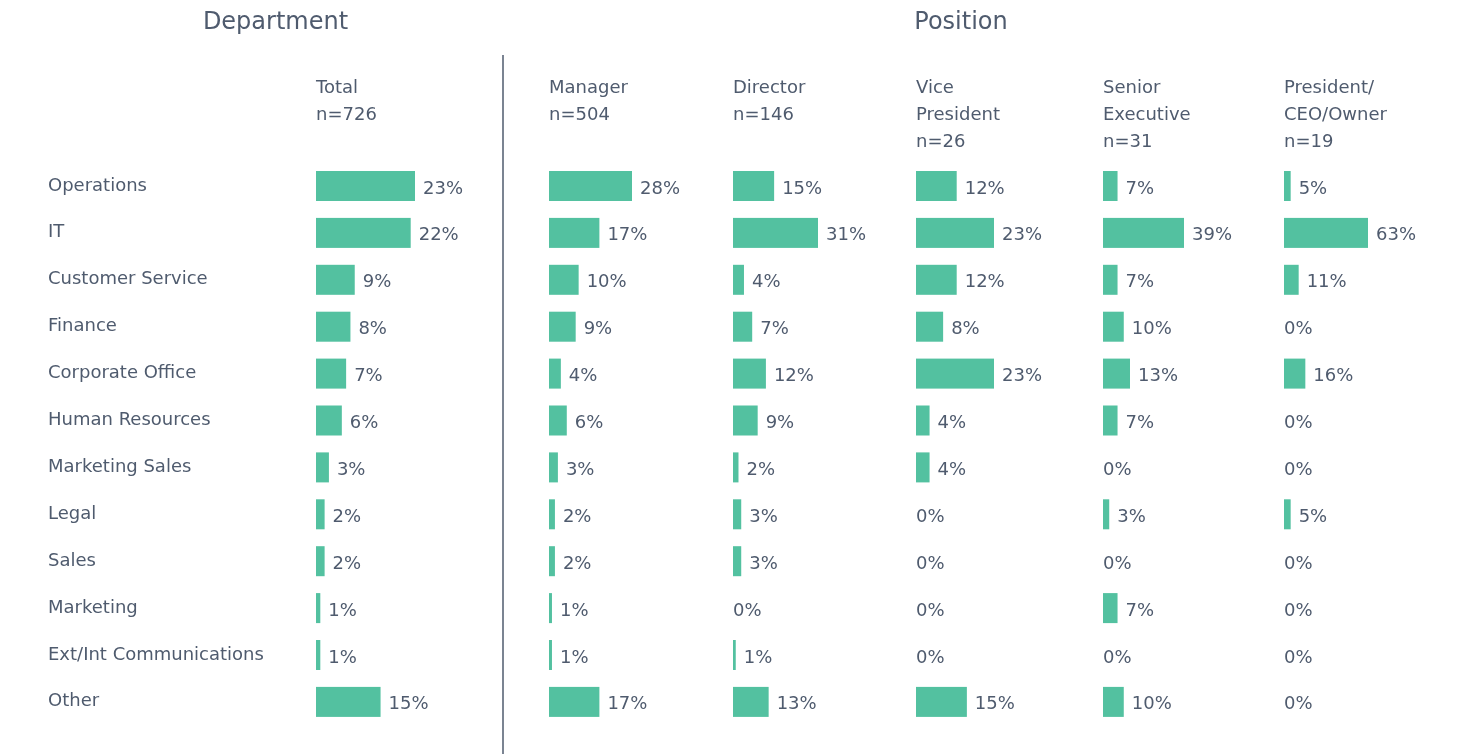 Image resolution: width=1459 pixels, height=754 pixels. Describe the element at coordinates (346, 113) in the screenshot. I see `chart-subtitle: n=726` at that location.